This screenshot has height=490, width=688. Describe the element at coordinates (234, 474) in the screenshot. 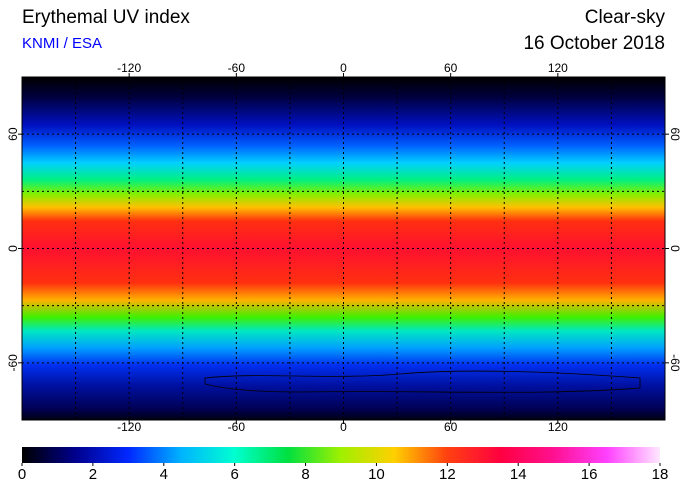

I see `colorbar-label: 6` at that location.